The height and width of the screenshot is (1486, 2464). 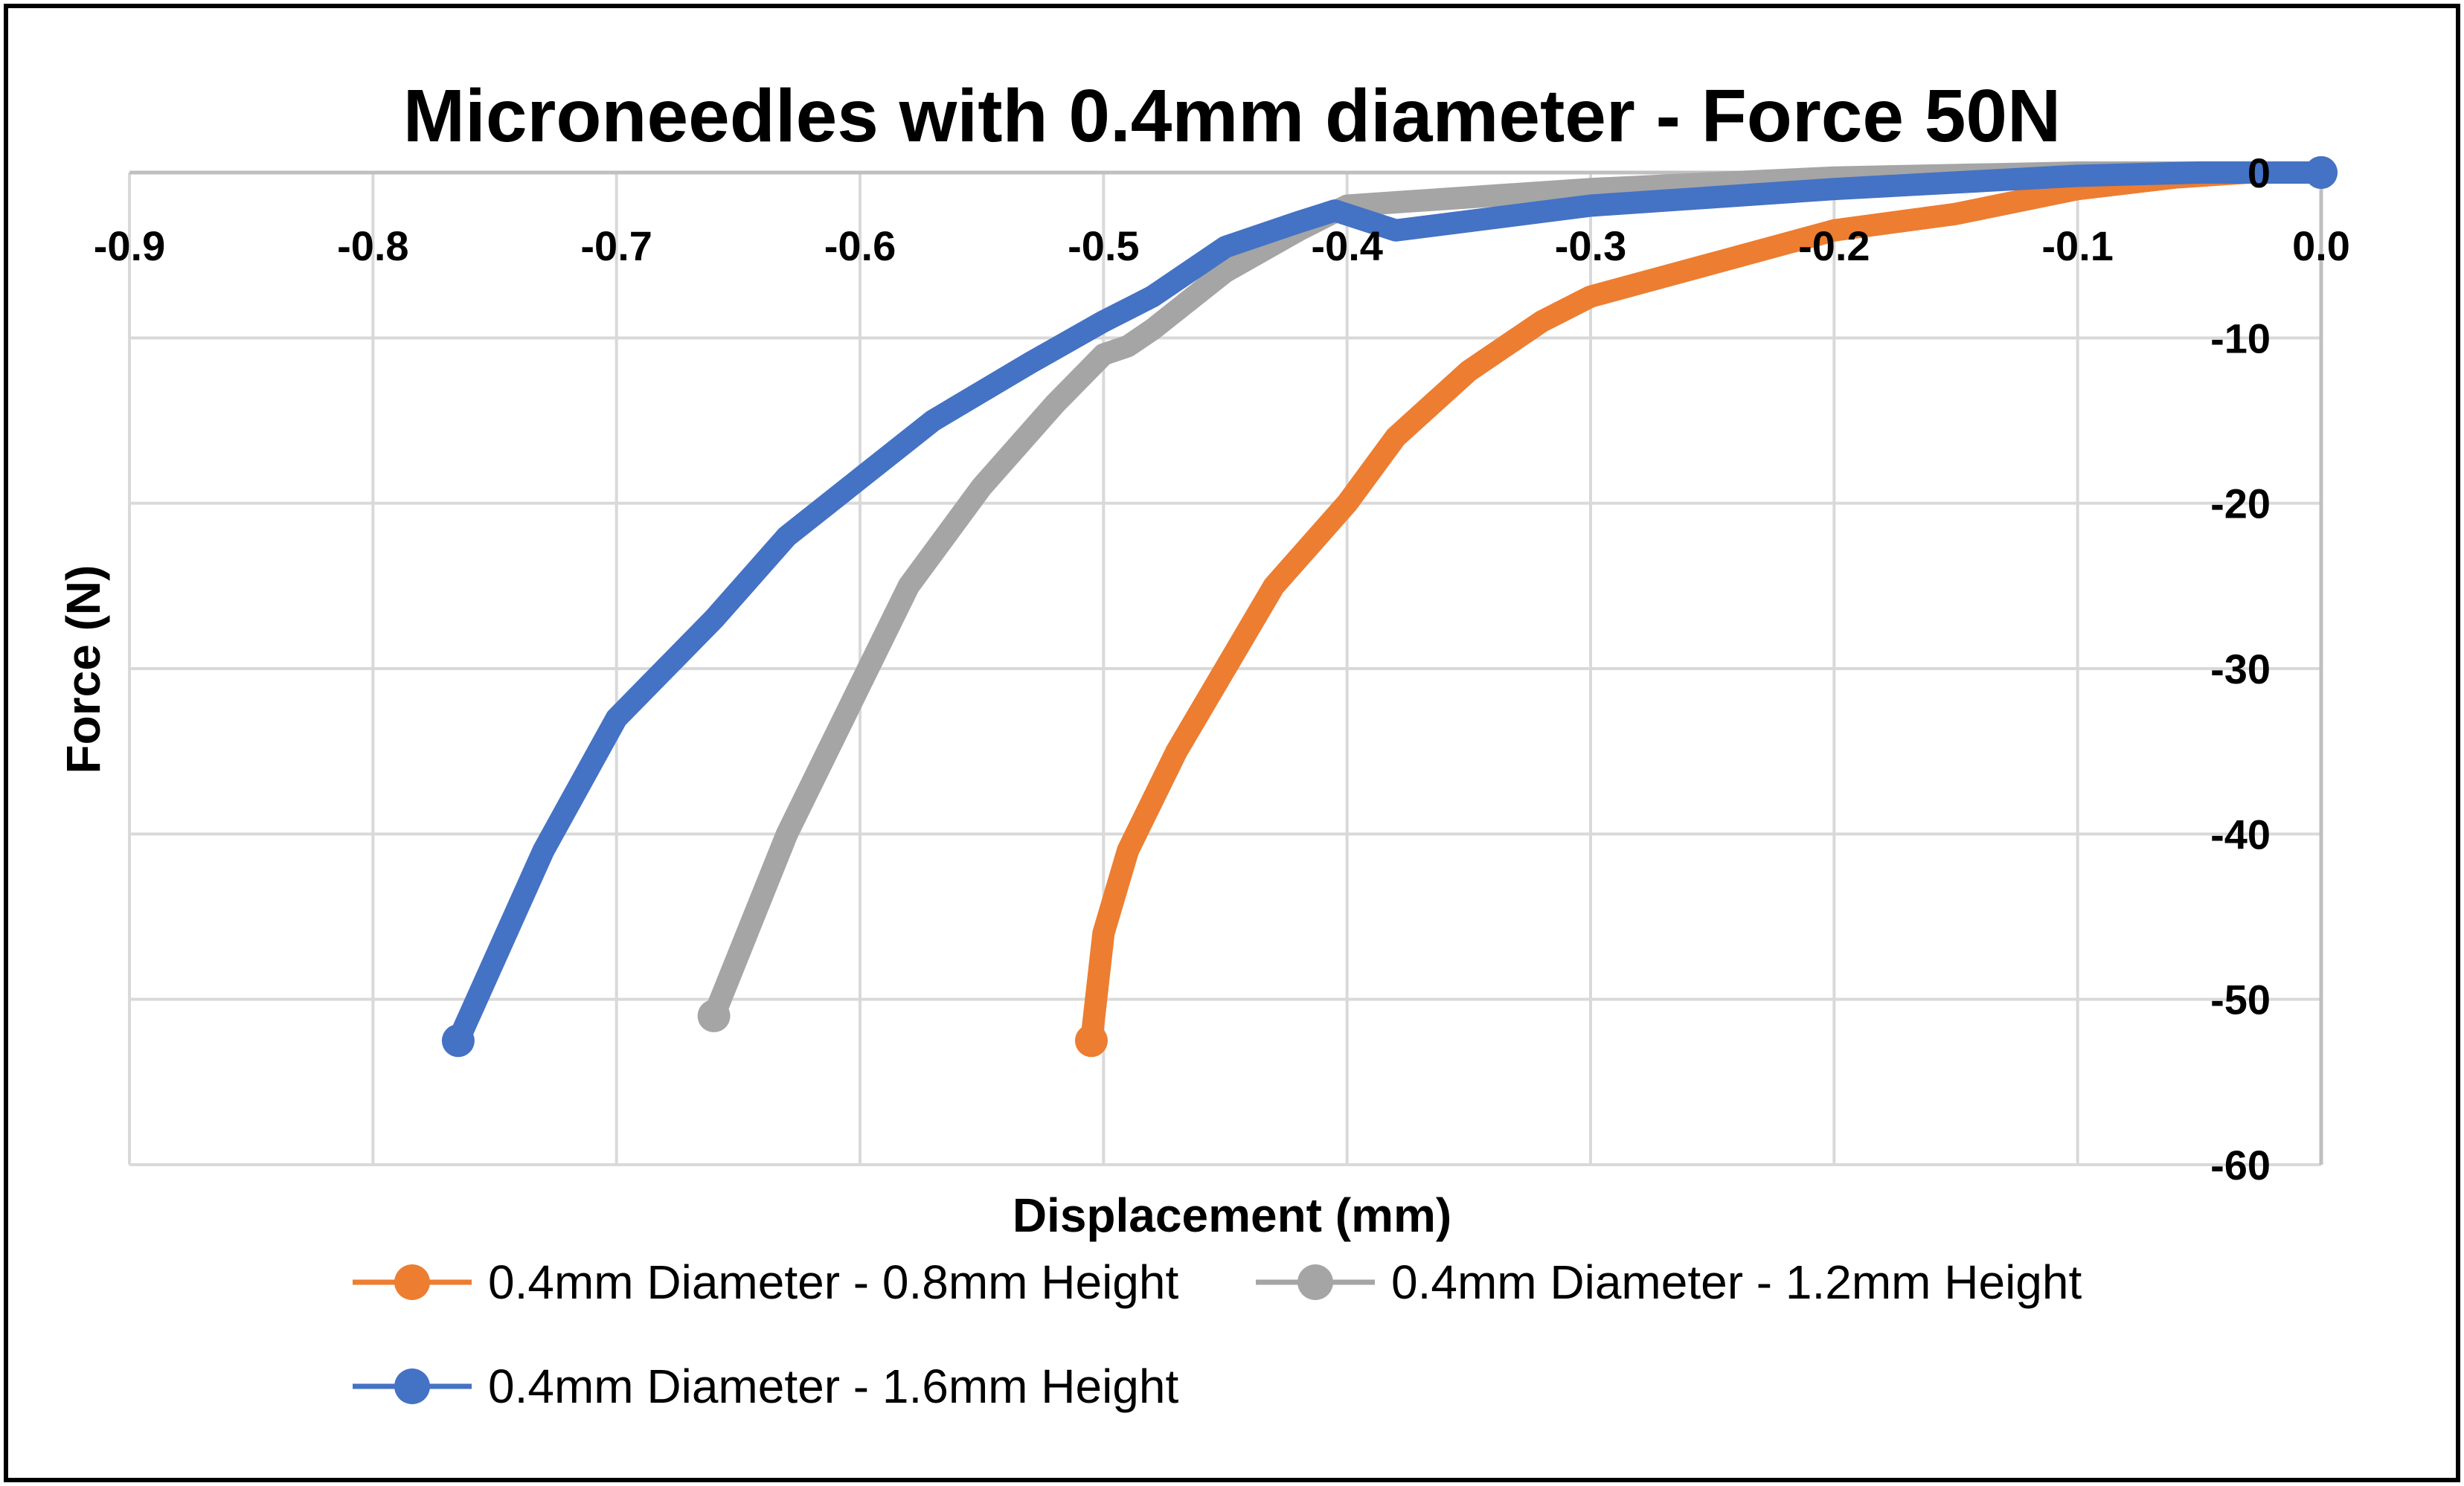 I want to click on y-tick-label: -10, so click(x=2240, y=338).